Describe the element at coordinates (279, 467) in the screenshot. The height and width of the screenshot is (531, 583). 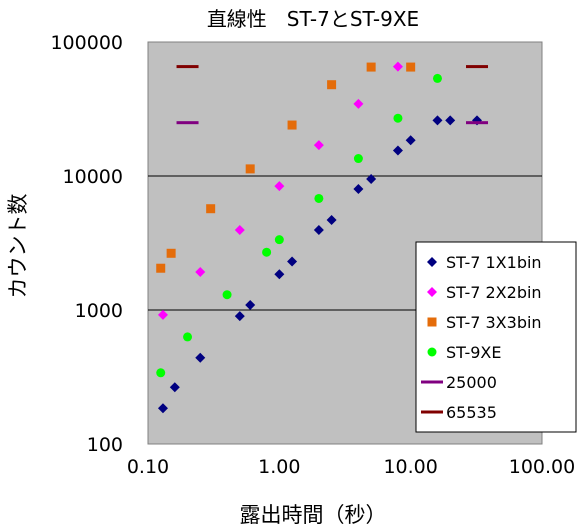
I see `x-tick-label-1: 1.00` at that location.